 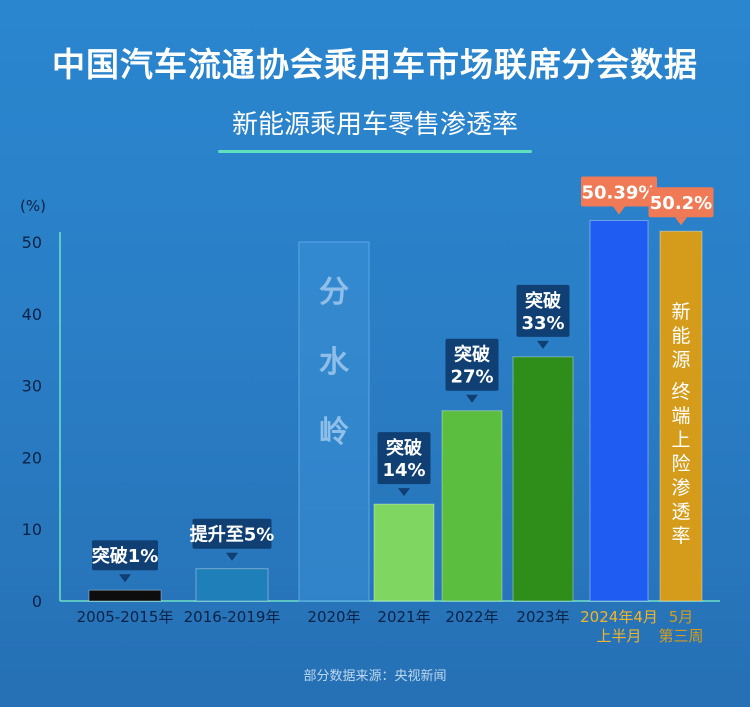 I want to click on bar-inner-label: 透, so click(x=680, y=512).